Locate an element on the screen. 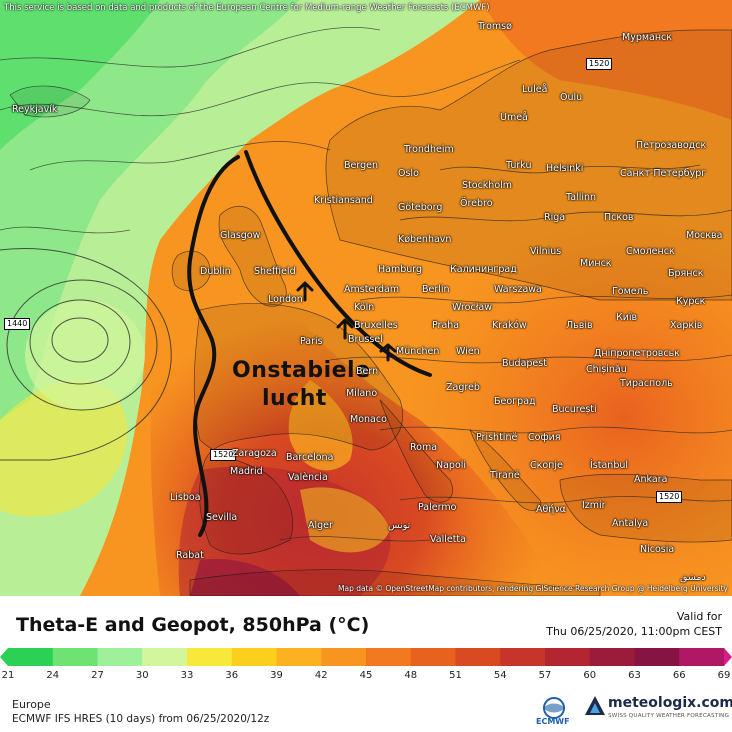  color-scale-tick-label: 42 is located at coordinates (321, 675).